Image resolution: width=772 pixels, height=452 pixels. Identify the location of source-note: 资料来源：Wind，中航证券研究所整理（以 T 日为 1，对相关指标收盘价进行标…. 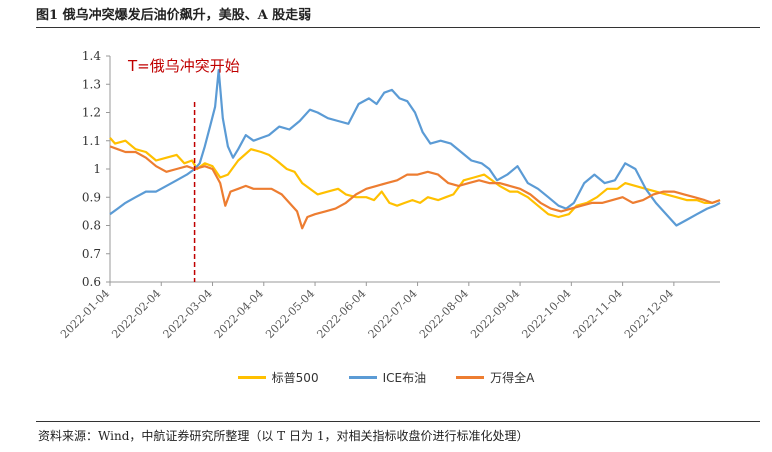
(283, 436).